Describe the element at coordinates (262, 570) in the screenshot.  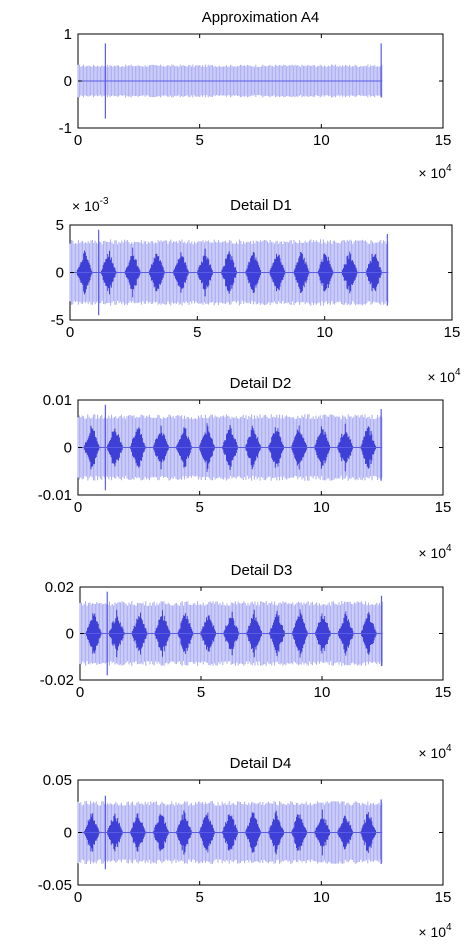
I see `subplot-title: Detail D3` at that location.